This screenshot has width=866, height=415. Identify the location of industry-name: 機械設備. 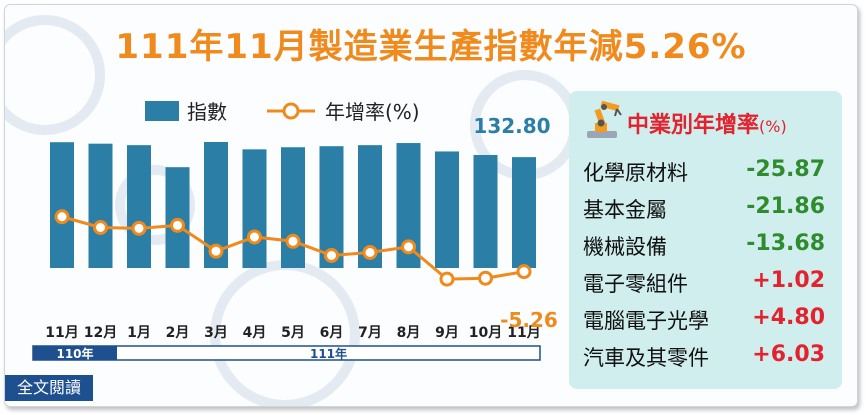
(625, 247).